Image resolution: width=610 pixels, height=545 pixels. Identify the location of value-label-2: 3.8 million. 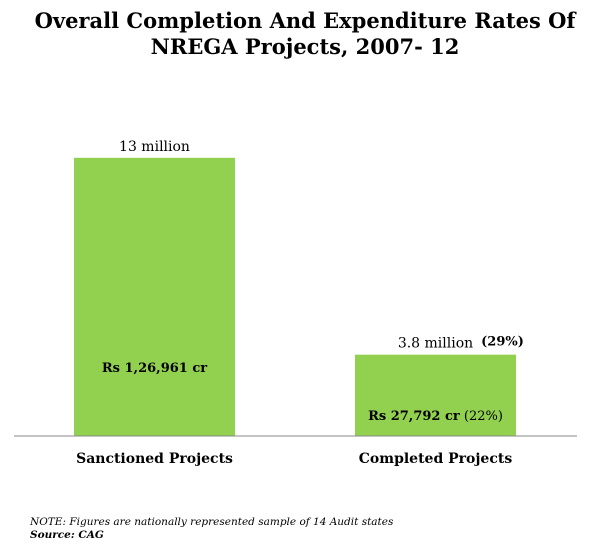
(435, 344).